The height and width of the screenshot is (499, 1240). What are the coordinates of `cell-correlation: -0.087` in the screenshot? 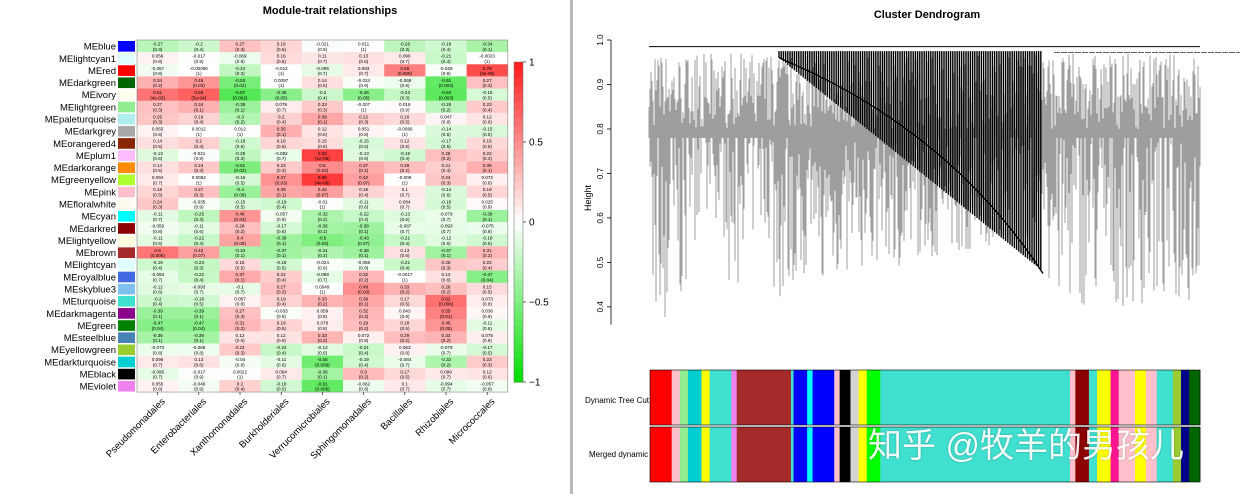 It's located at (404, 226).